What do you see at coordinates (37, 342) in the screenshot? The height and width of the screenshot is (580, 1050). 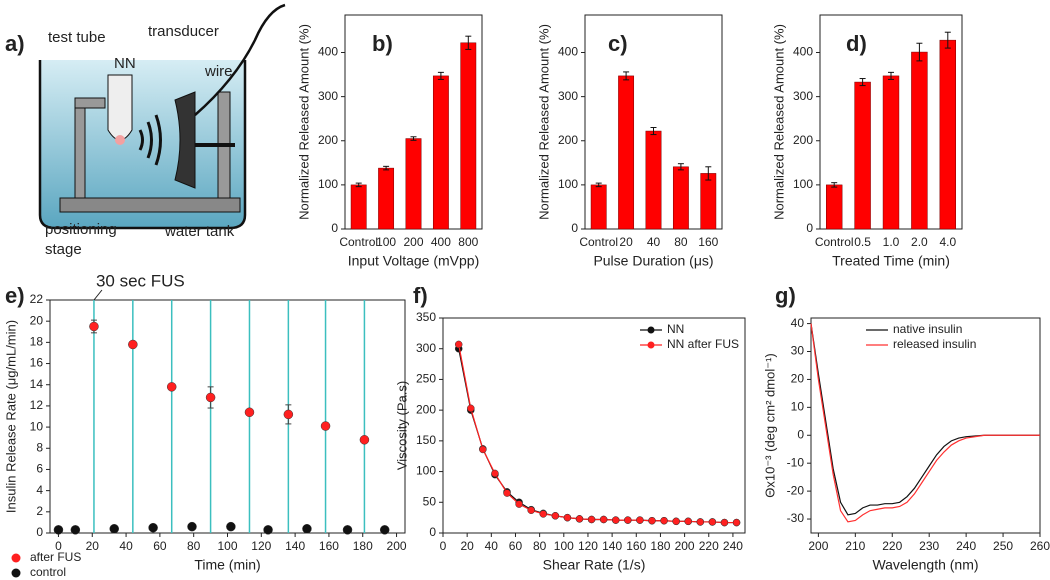 I see `y-tick-label: 18` at bounding box center [37, 342].